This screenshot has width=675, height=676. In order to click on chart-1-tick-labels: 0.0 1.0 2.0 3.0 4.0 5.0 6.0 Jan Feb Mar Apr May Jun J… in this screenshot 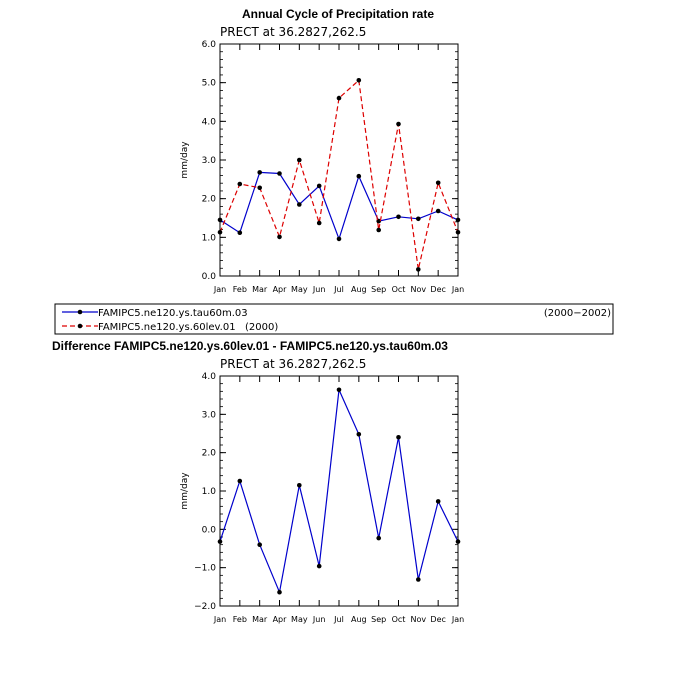, I will do `click(333, 167)`.